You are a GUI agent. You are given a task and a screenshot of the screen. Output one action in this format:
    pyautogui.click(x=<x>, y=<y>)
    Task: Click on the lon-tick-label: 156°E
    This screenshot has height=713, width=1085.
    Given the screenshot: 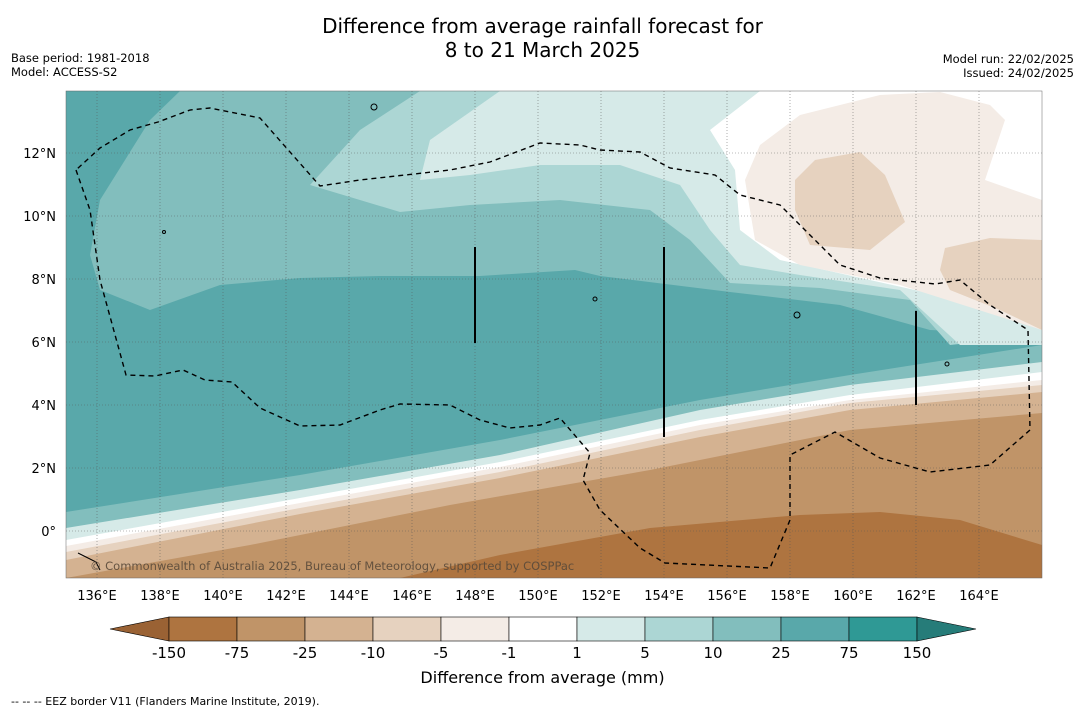 What is the action you would take?
    pyautogui.click(x=727, y=596)
    